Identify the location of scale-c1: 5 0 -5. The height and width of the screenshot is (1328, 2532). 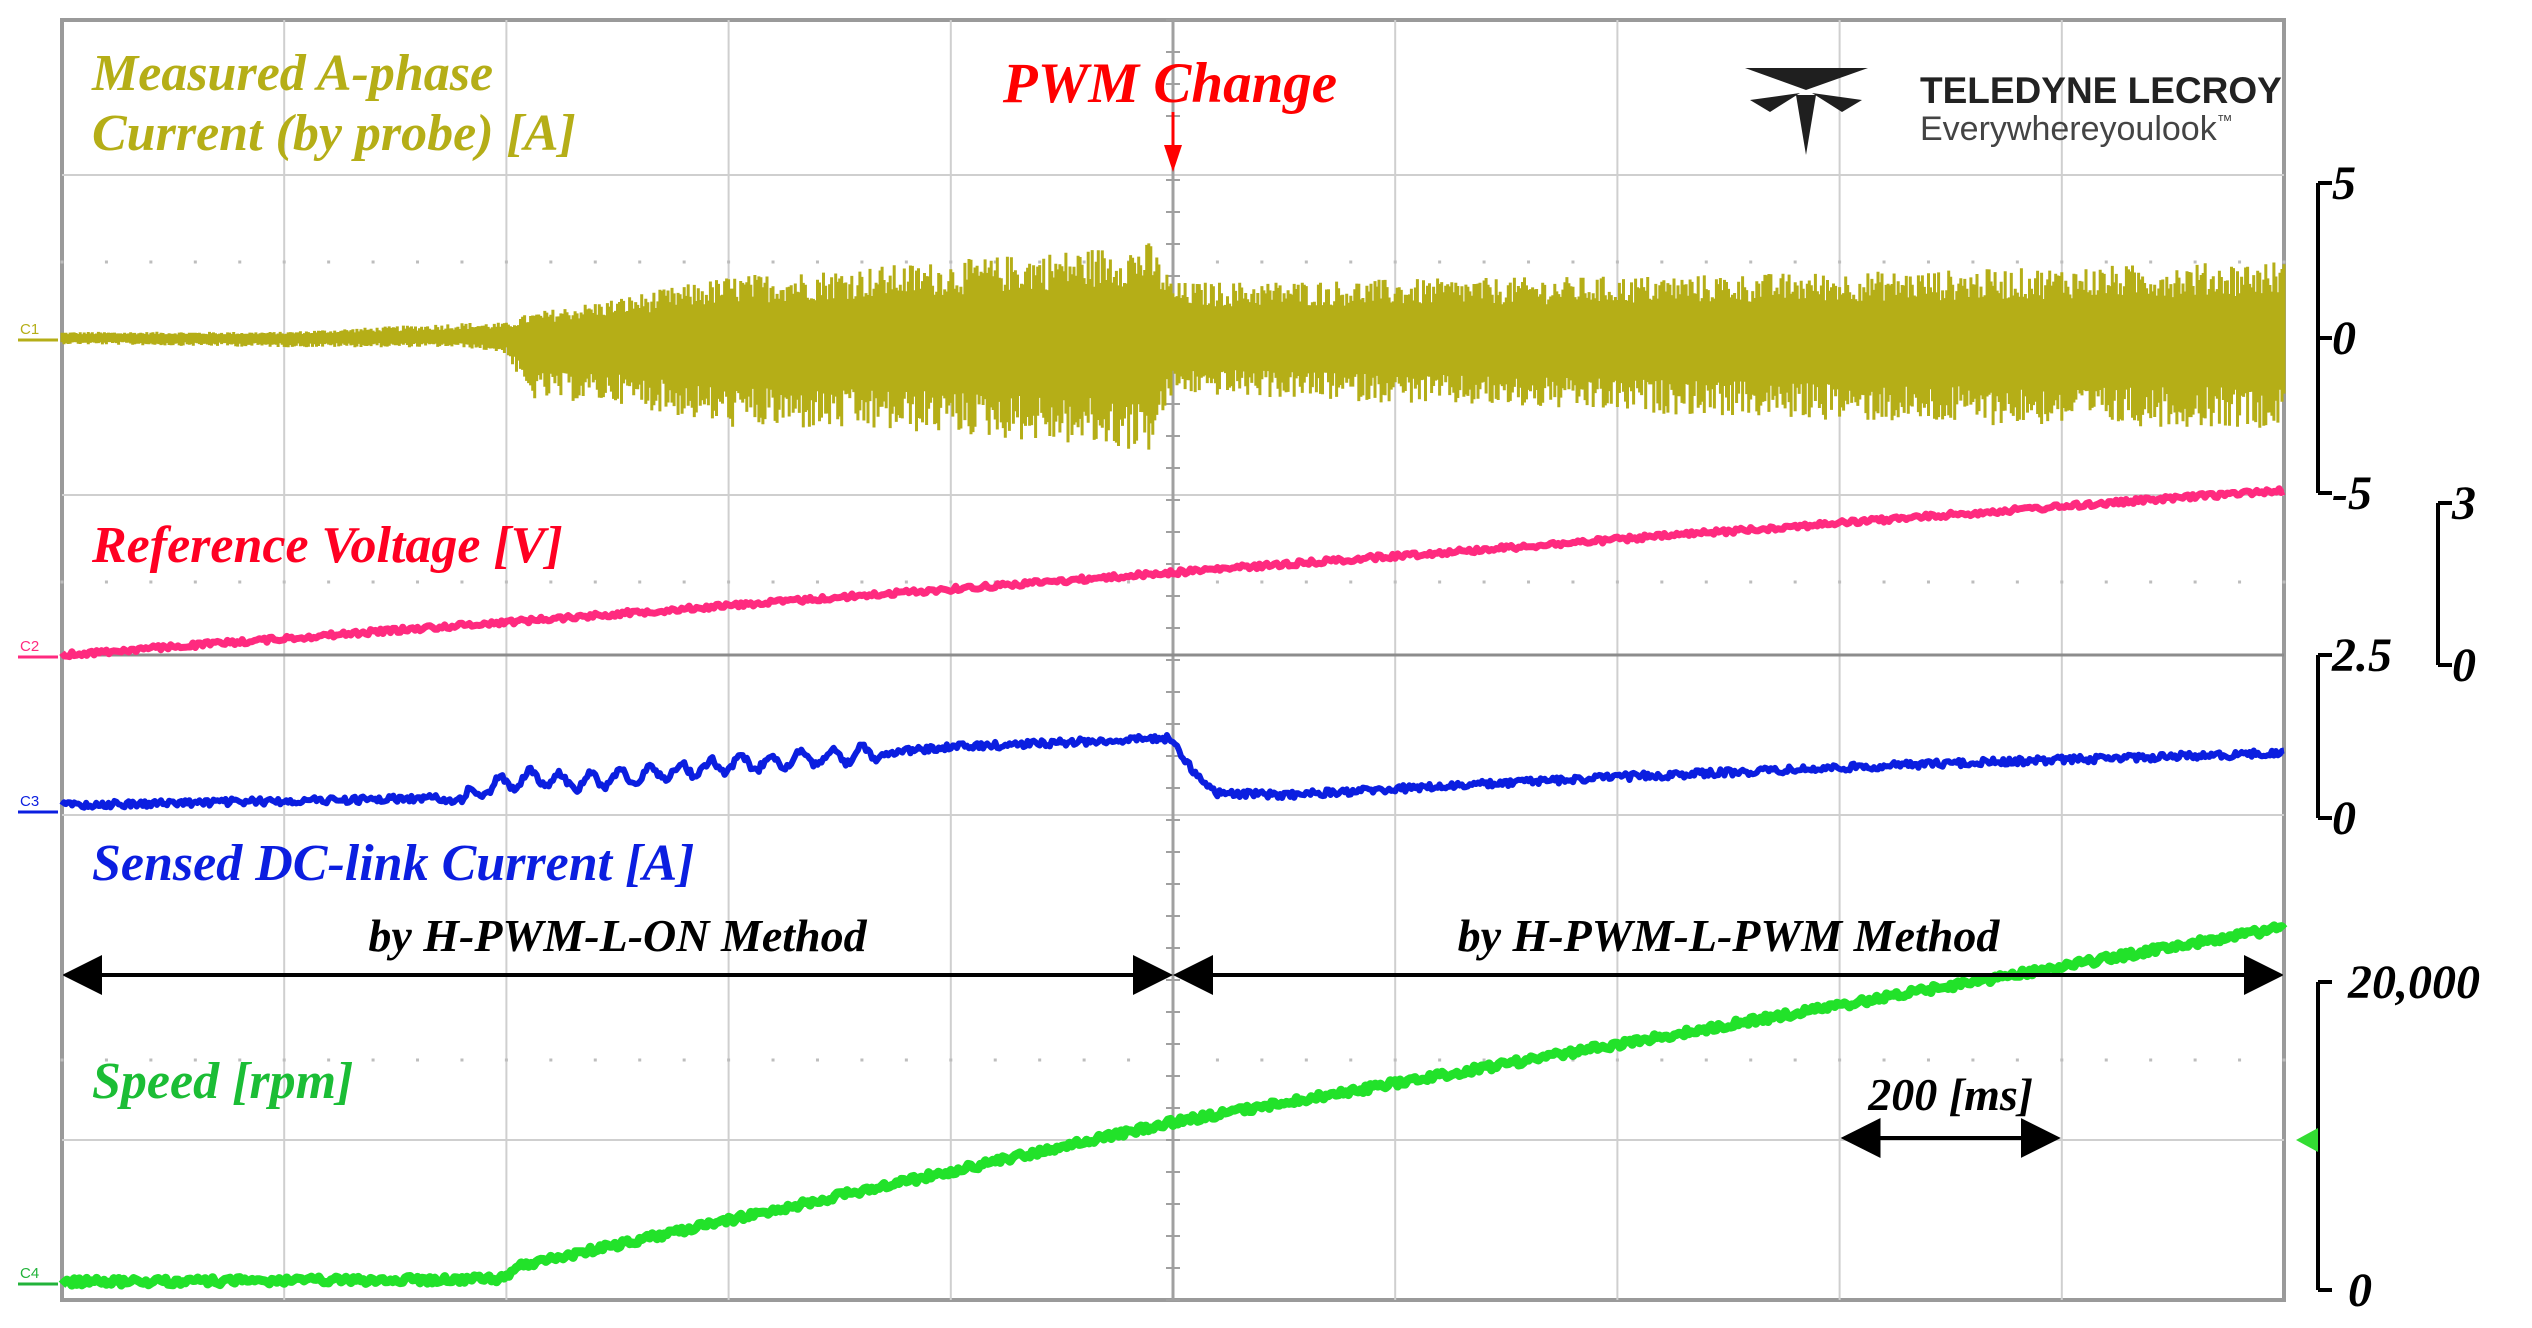
(2344, 338).